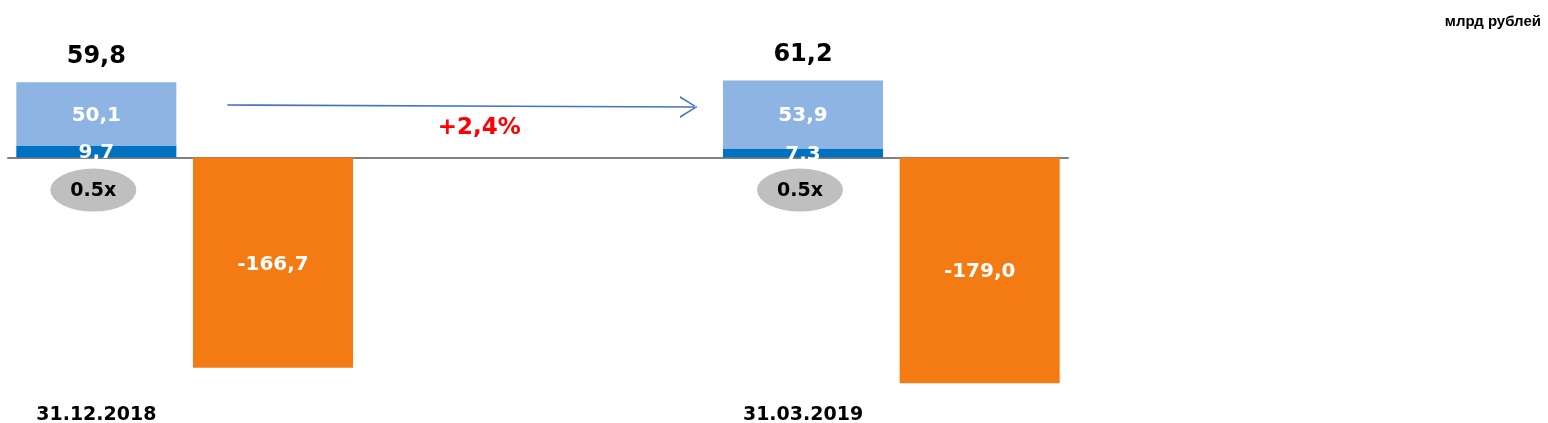 This screenshot has height=423, width=1548. What do you see at coordinates (96, 55) in the screenshot?
I see `total-label: 59,8` at bounding box center [96, 55].